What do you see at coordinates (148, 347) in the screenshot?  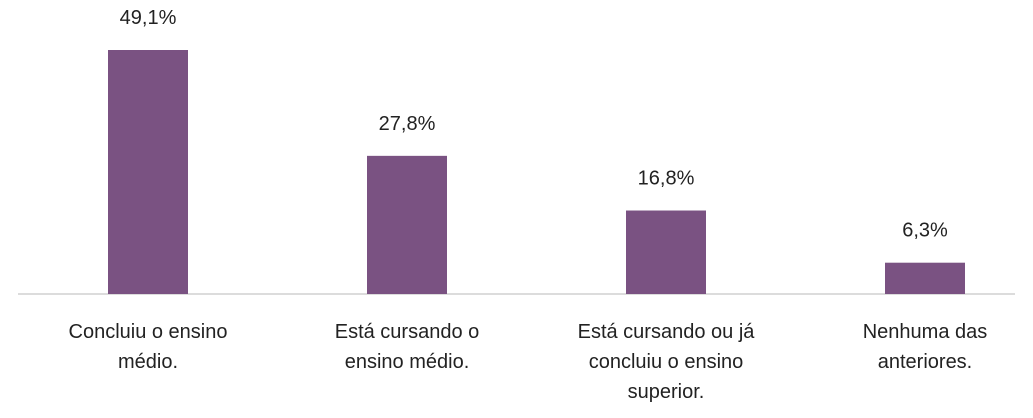 I see `x-tick-label: Concluiu o ensino médio.` at bounding box center [148, 347].